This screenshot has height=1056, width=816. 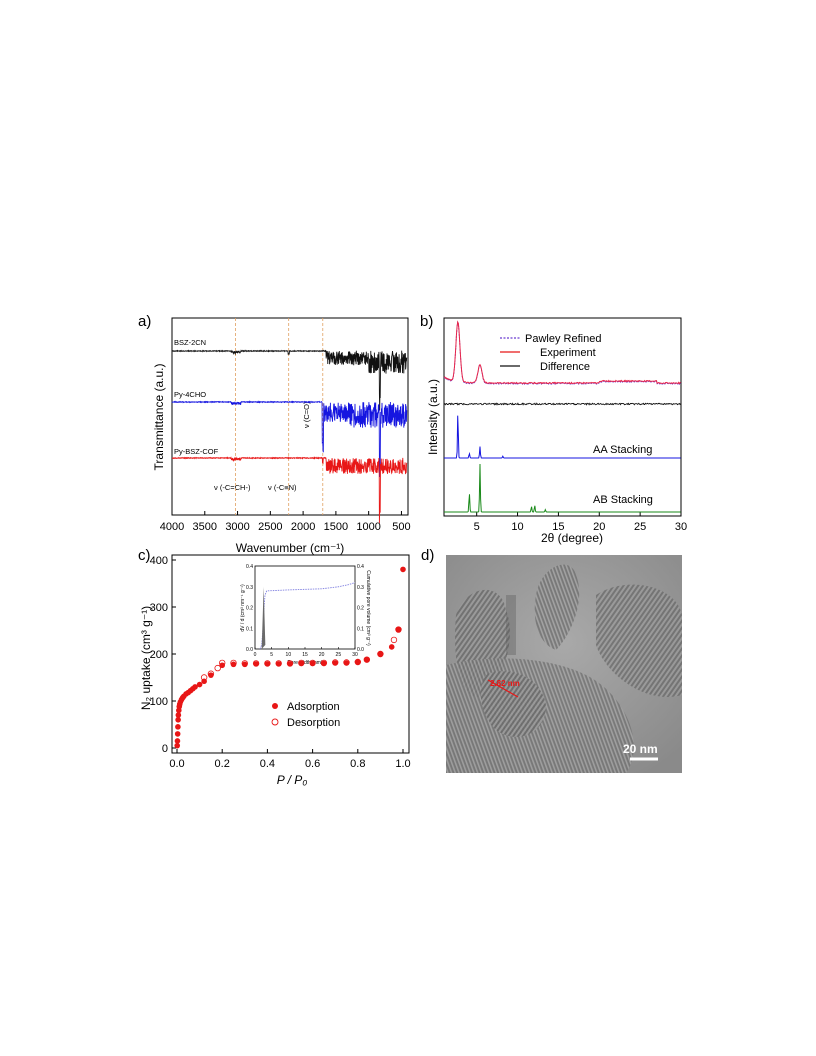 I want to click on panel-c-label: c), so click(x=144, y=555).